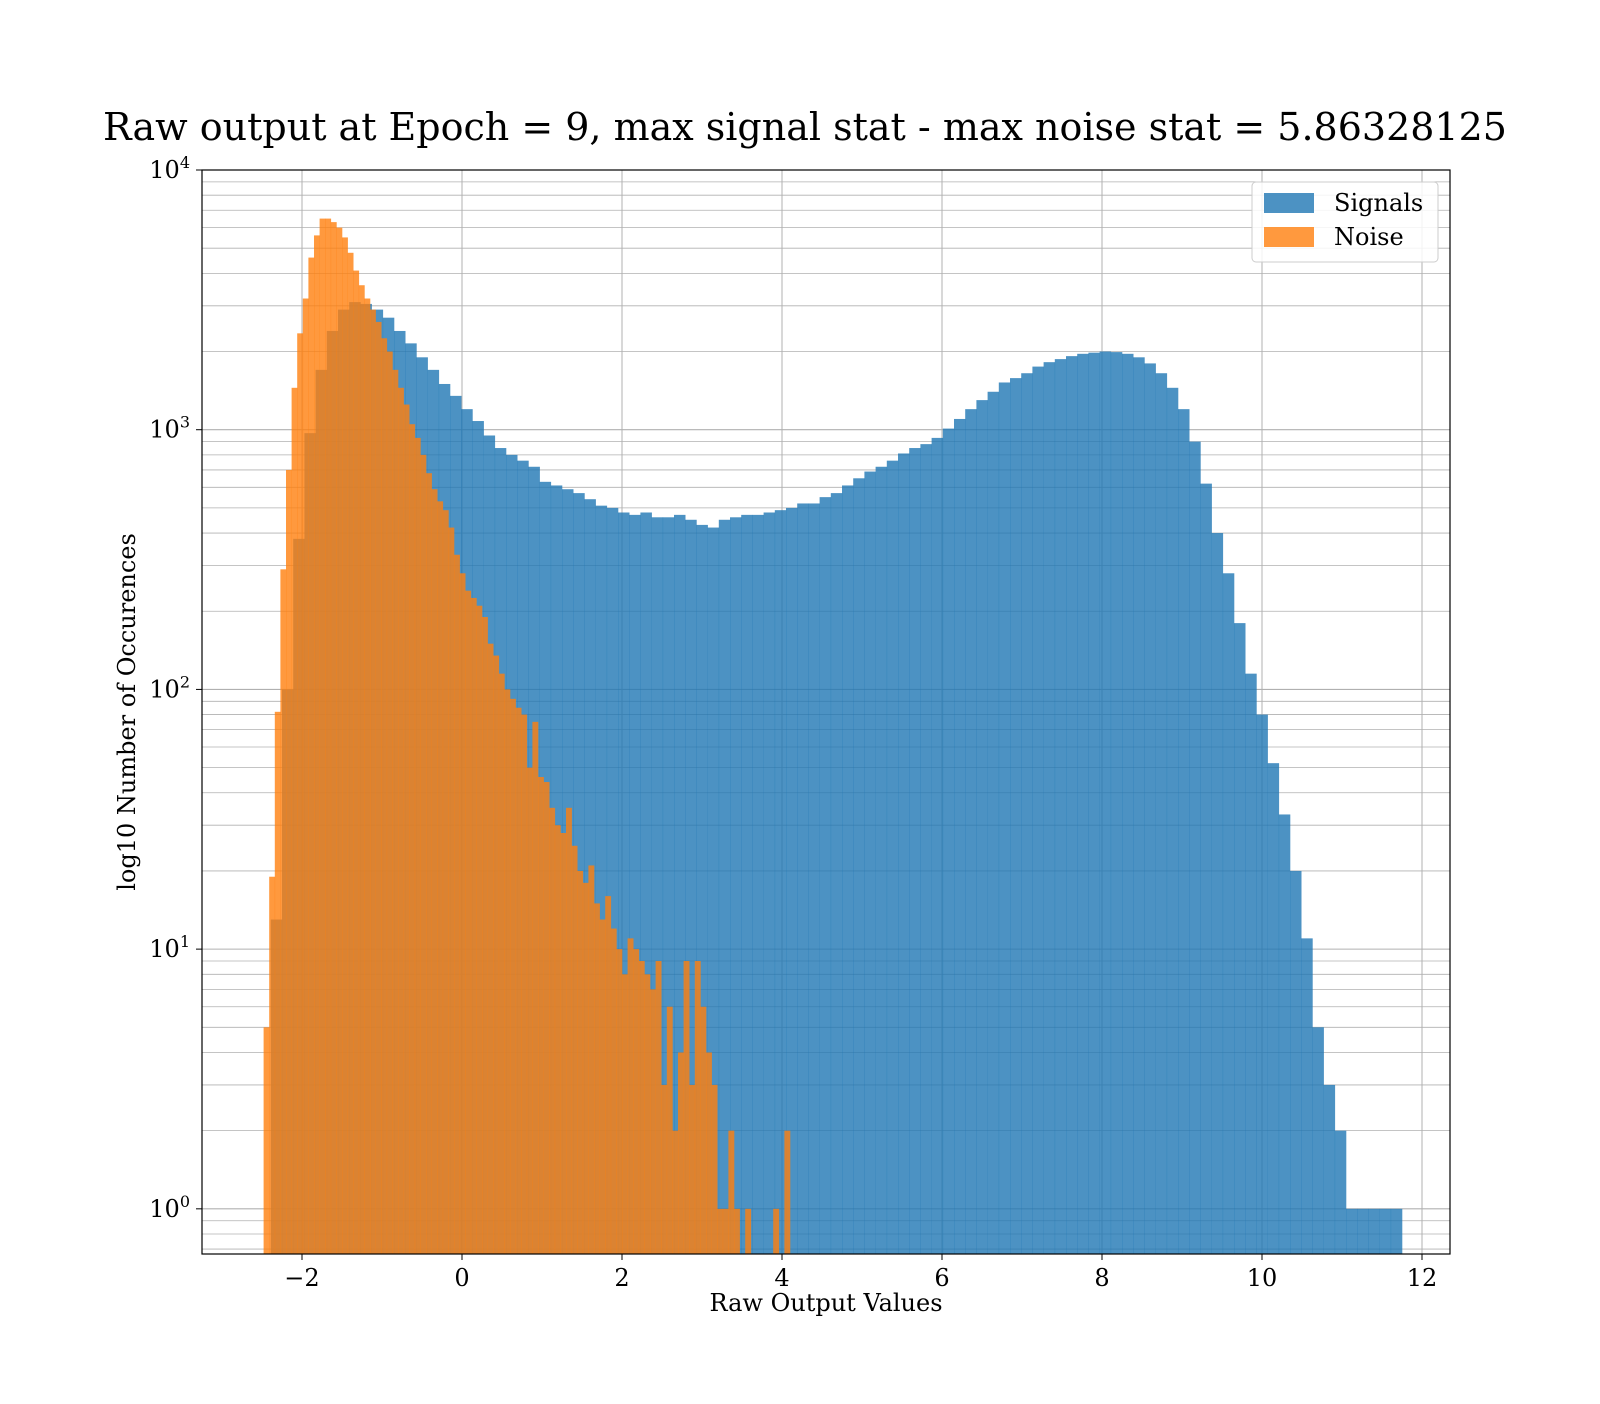 The height and width of the screenshot is (1404, 1600). I want to click on y-tick-label: 10³, so click(169, 428).